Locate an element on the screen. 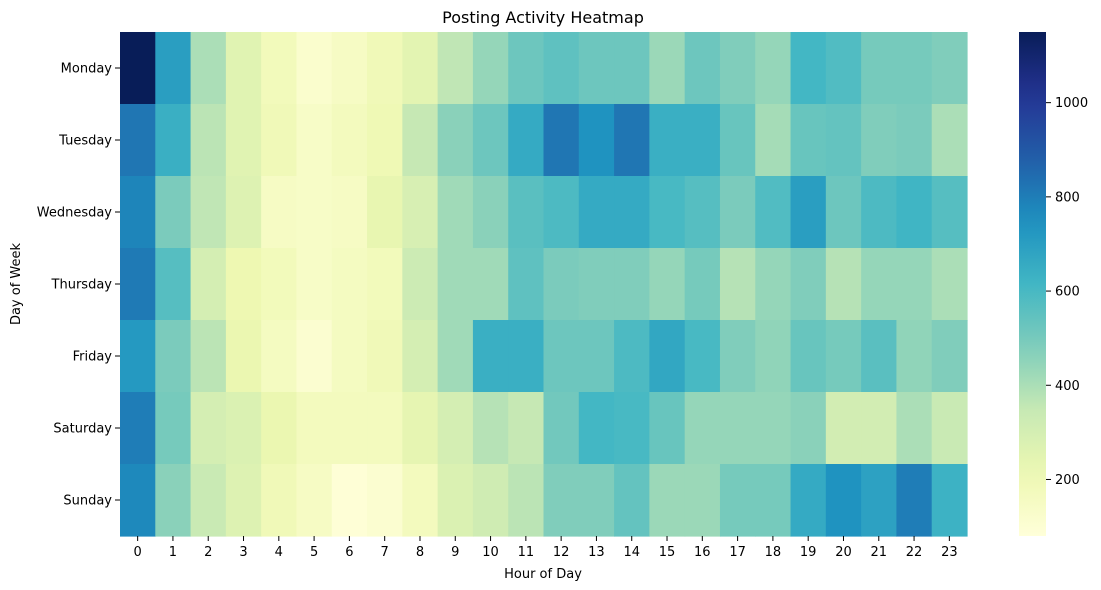 This screenshot has height=590, width=1101. y-tick-label: Sunday is located at coordinates (87, 501).